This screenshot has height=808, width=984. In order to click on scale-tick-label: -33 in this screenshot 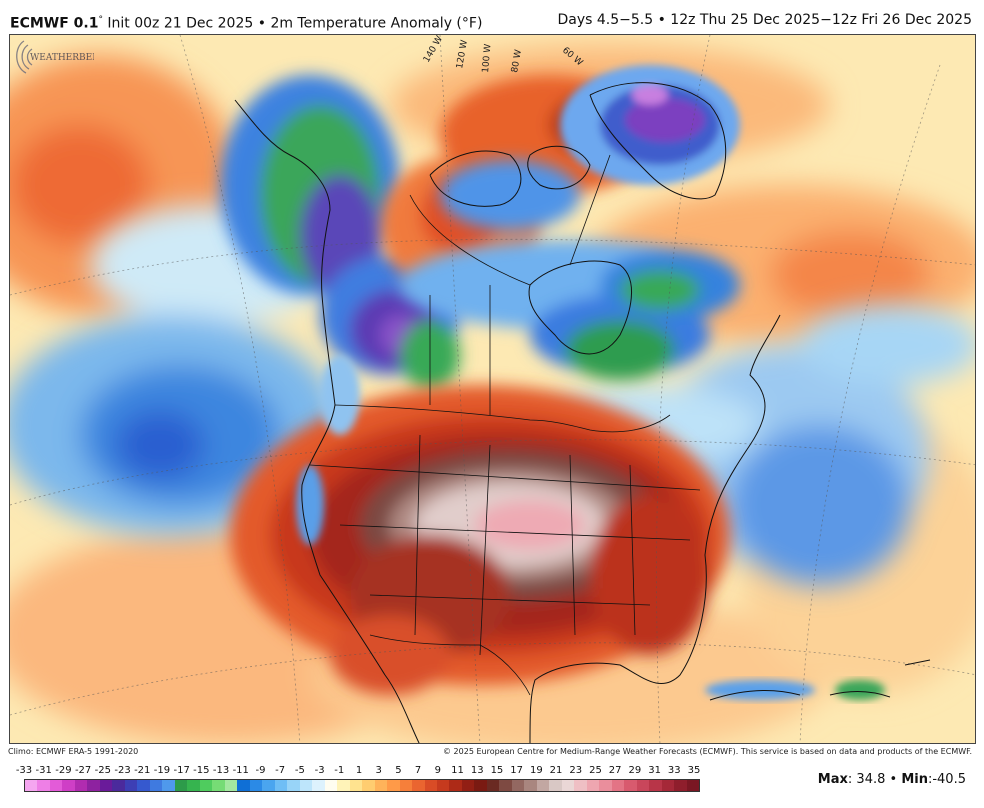, I will do `click(24, 770)`.